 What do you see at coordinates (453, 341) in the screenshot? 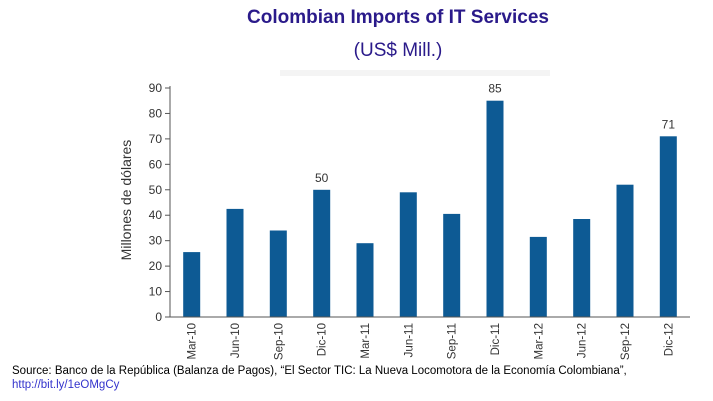
I see `x-tick-label: Sep-11` at bounding box center [453, 341].